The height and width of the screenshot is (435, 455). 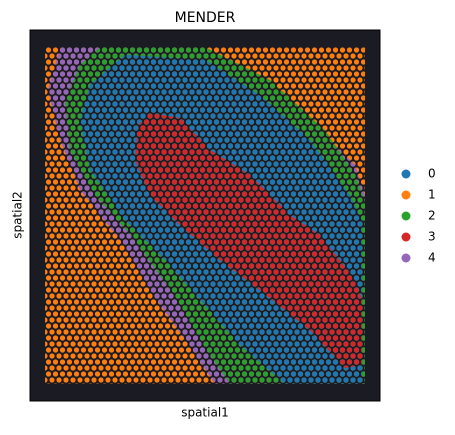 What do you see at coordinates (205, 18) in the screenshot?
I see `chart-title: MENDER` at bounding box center [205, 18].